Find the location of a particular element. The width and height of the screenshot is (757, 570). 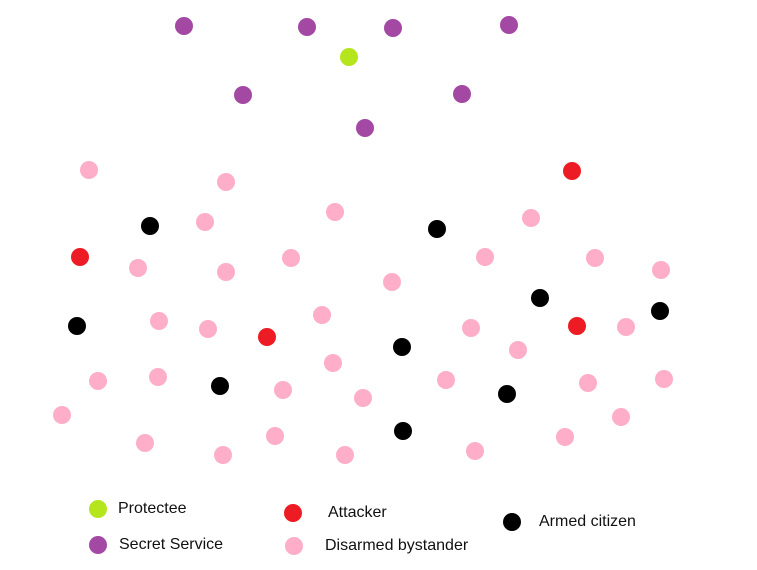

legend-label-attacker: Attacker is located at coordinates (357, 512).